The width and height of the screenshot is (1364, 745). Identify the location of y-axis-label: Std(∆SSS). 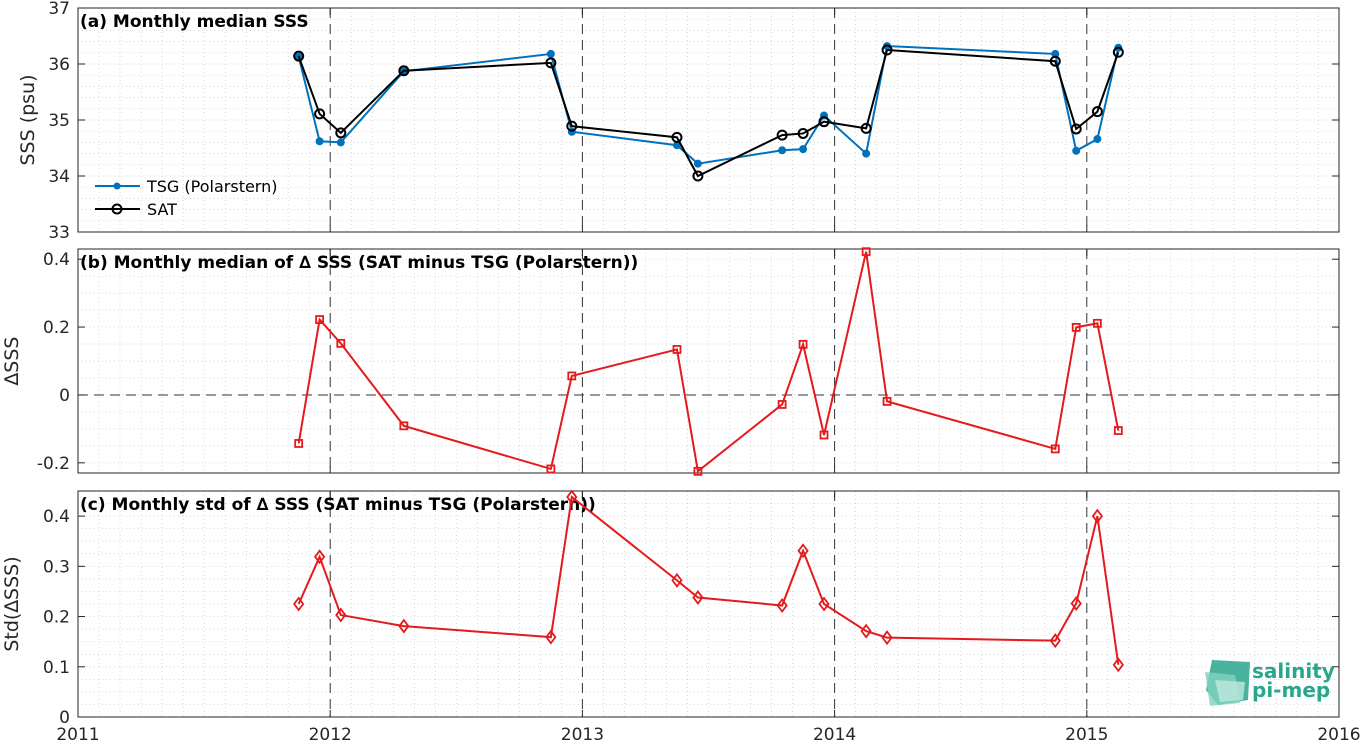
(12, 603).